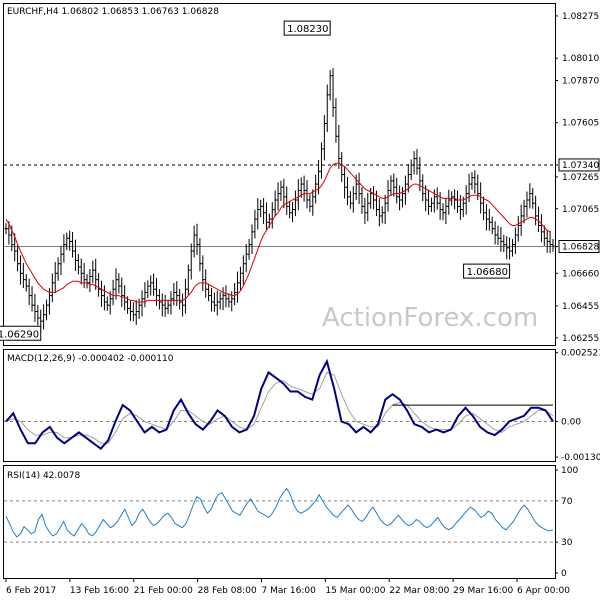 This screenshot has width=600, height=600. Describe the element at coordinates (227, 591) in the screenshot. I see `x-tick-label: 28 Feb 08:00` at that location.